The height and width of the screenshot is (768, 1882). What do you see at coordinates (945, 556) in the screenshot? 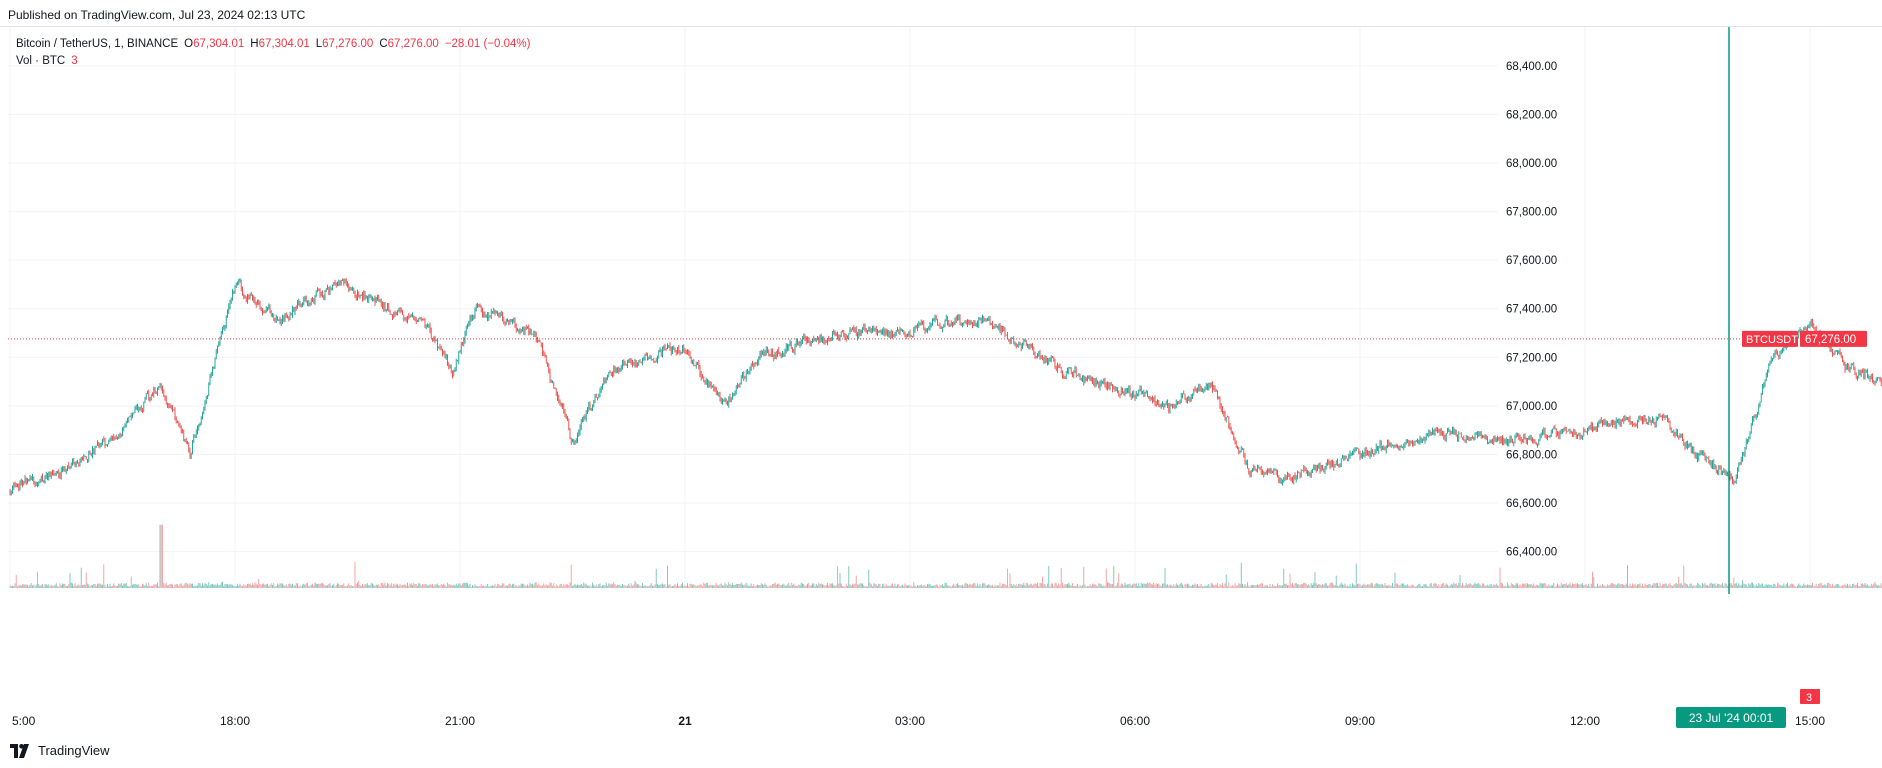
I see `volume-bars` at bounding box center [945, 556].